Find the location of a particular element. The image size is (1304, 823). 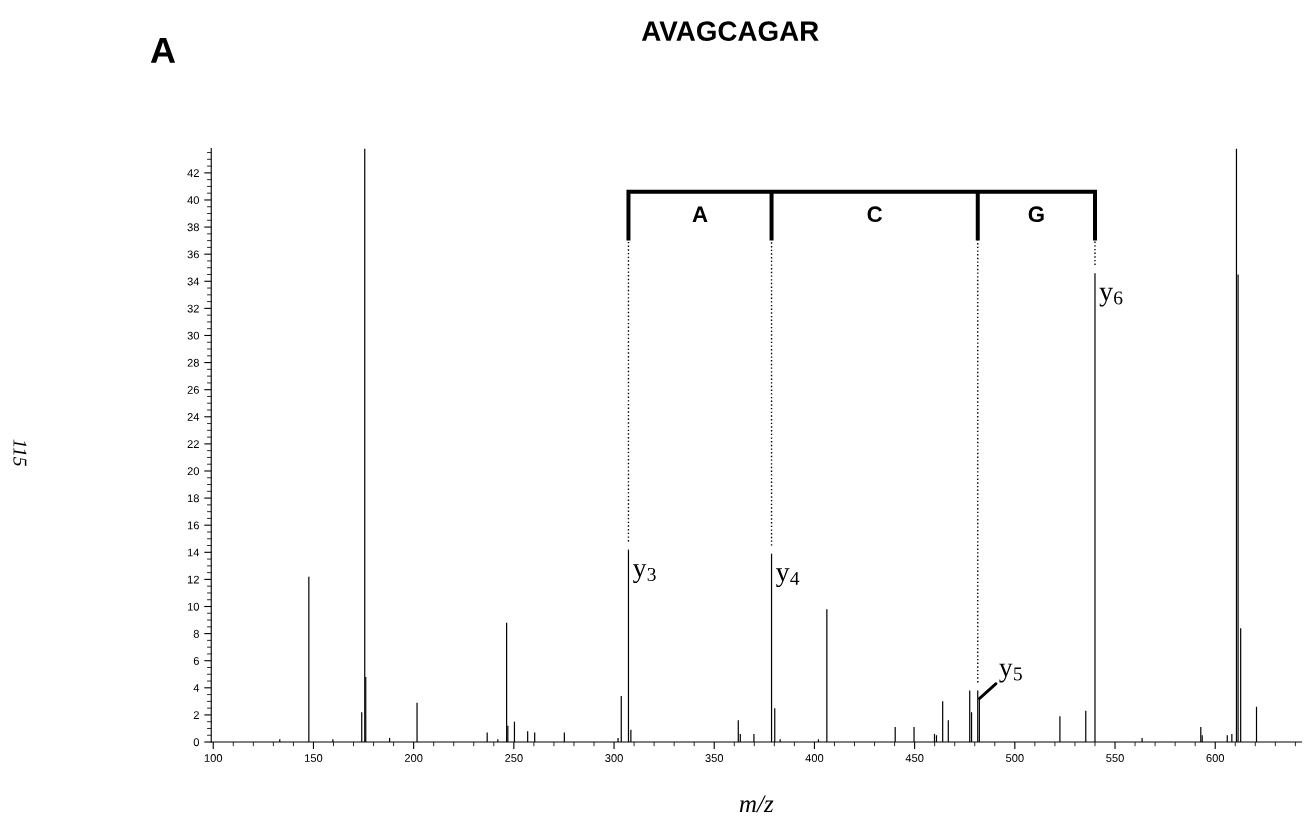

text: 115 is located at coordinates (20, 452).